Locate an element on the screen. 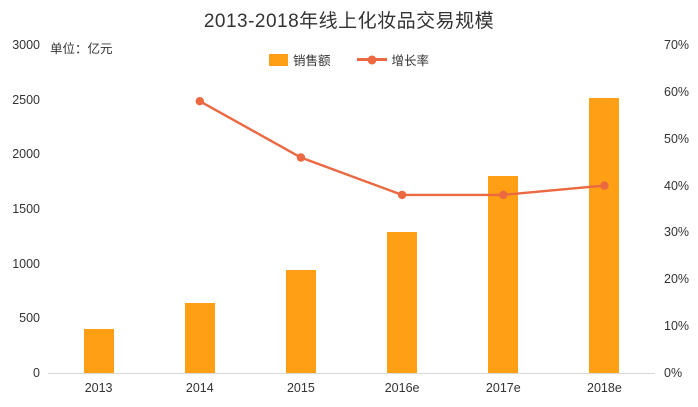 The height and width of the screenshot is (407, 698). sales-bar-2013 is located at coordinates (98, 351).